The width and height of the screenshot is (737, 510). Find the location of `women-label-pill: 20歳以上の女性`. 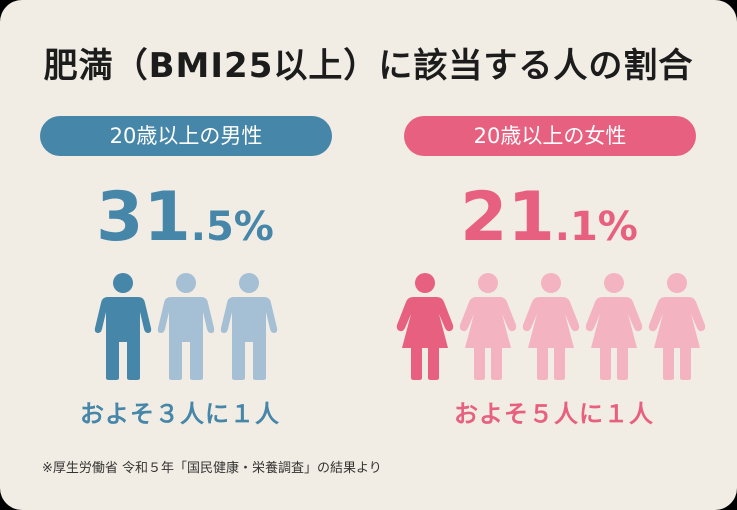

women-label-pill: 20歳以上の女性 is located at coordinates (550, 136).